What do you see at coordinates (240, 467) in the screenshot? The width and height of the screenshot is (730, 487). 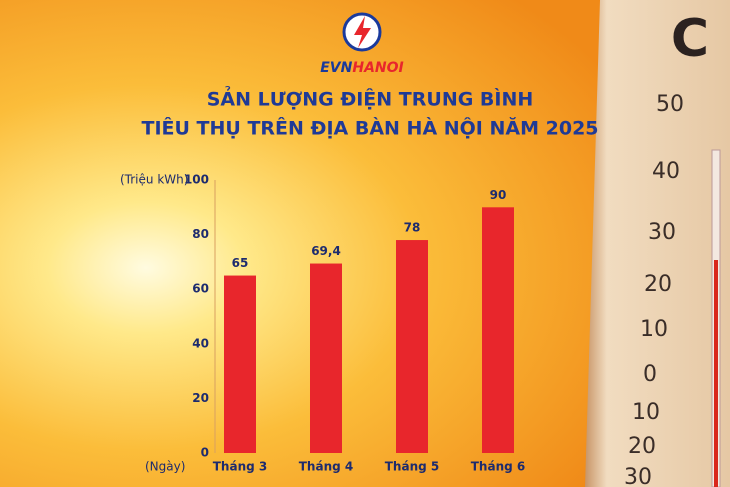 I see `x-tick-label: Tháng 3` at bounding box center [240, 467].